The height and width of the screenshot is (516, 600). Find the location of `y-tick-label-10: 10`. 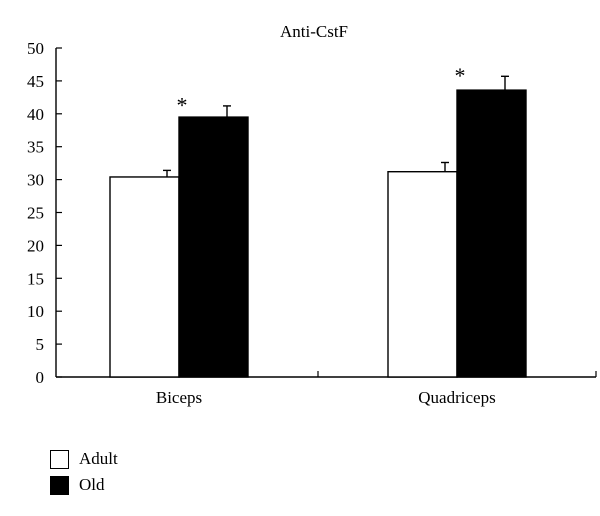

y-tick-label-10: 10 is located at coordinates (35, 311).